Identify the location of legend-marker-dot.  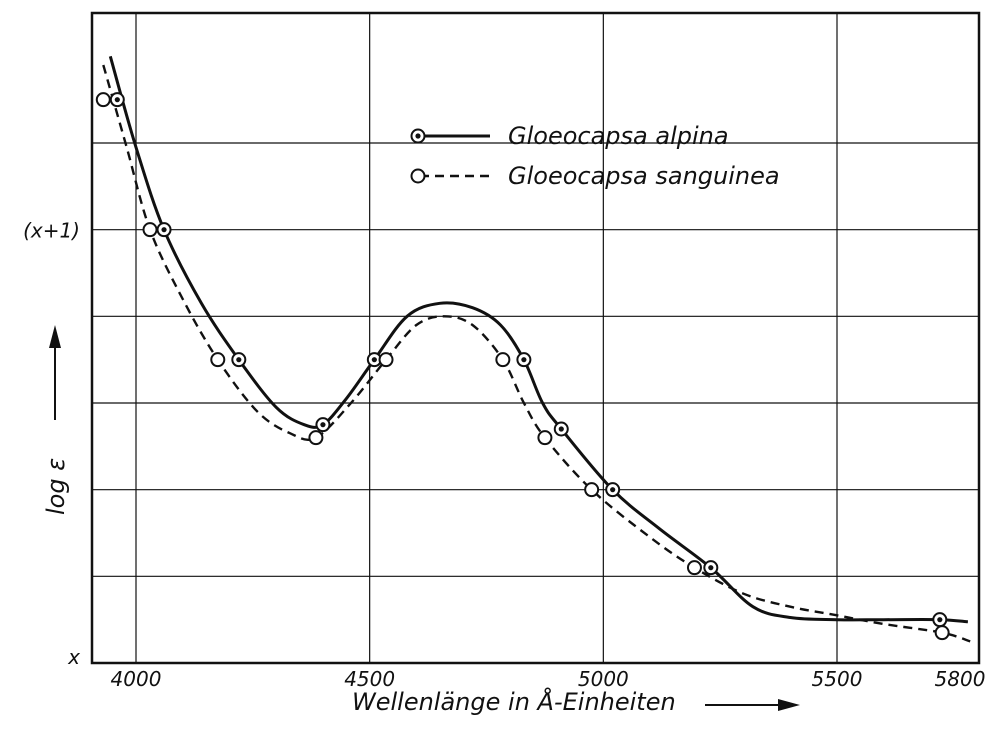
(418, 136).